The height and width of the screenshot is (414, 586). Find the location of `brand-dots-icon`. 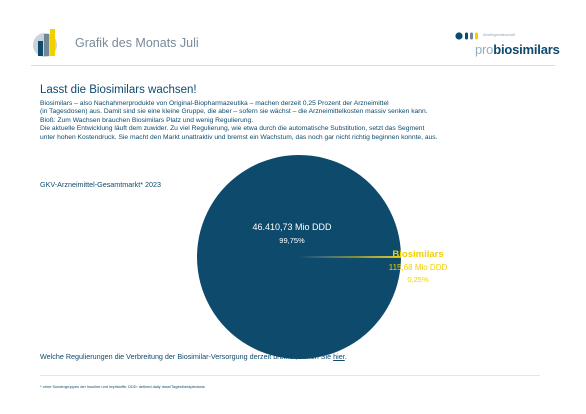

brand-dots-icon is located at coordinates (466, 36).